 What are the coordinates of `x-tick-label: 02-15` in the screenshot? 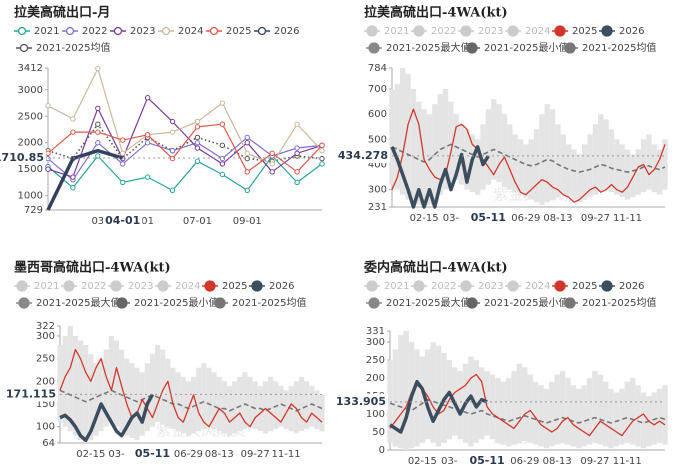 It's located at (90, 454).